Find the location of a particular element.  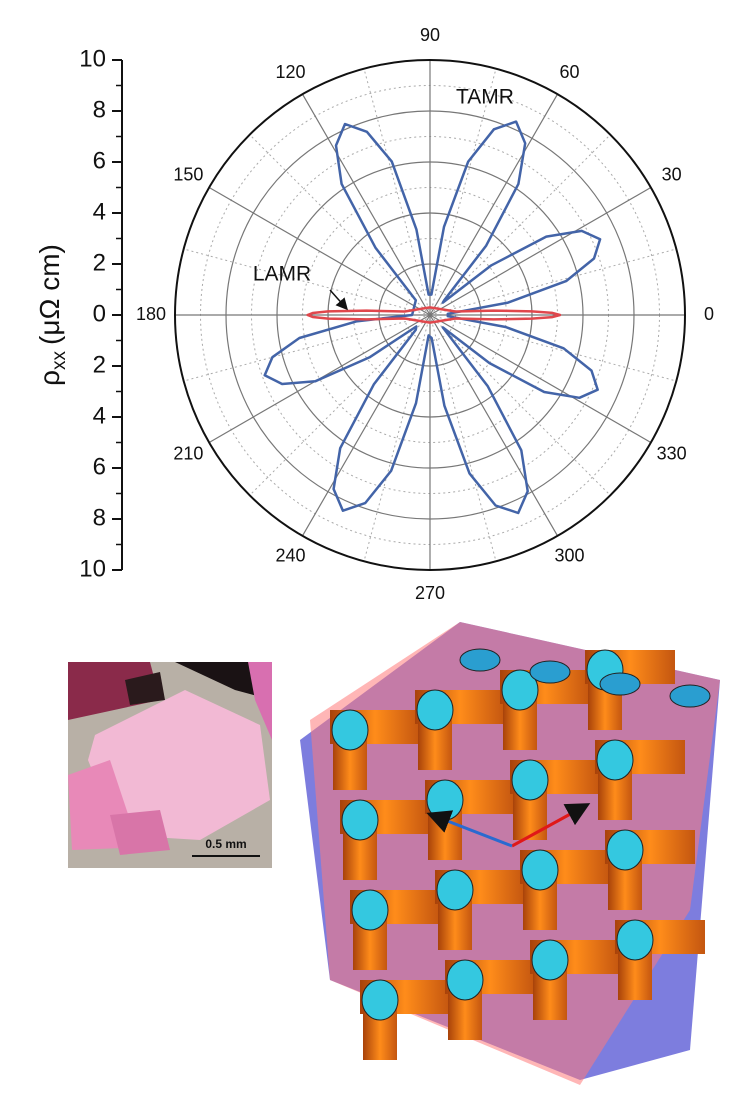

angle-tick-label: 0 is located at coordinates (709, 314).